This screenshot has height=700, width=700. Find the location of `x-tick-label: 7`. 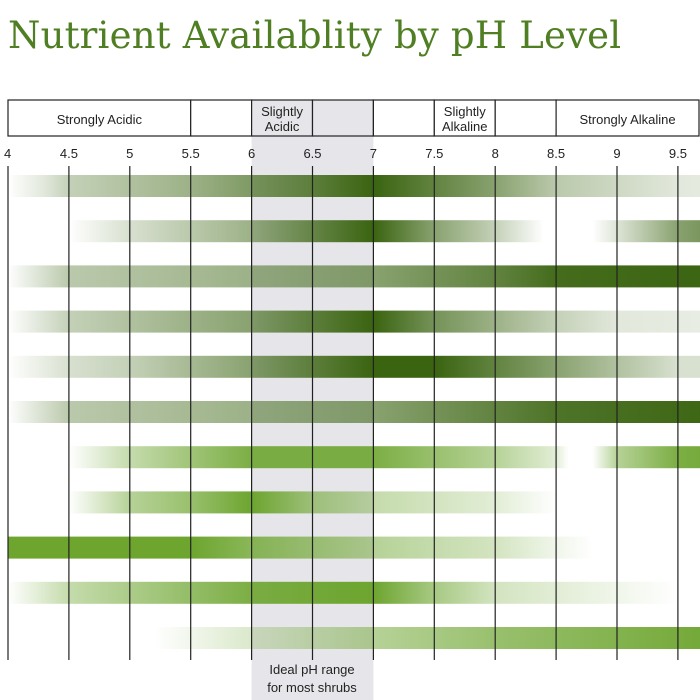

x-tick-label: 7 is located at coordinates (373, 153).